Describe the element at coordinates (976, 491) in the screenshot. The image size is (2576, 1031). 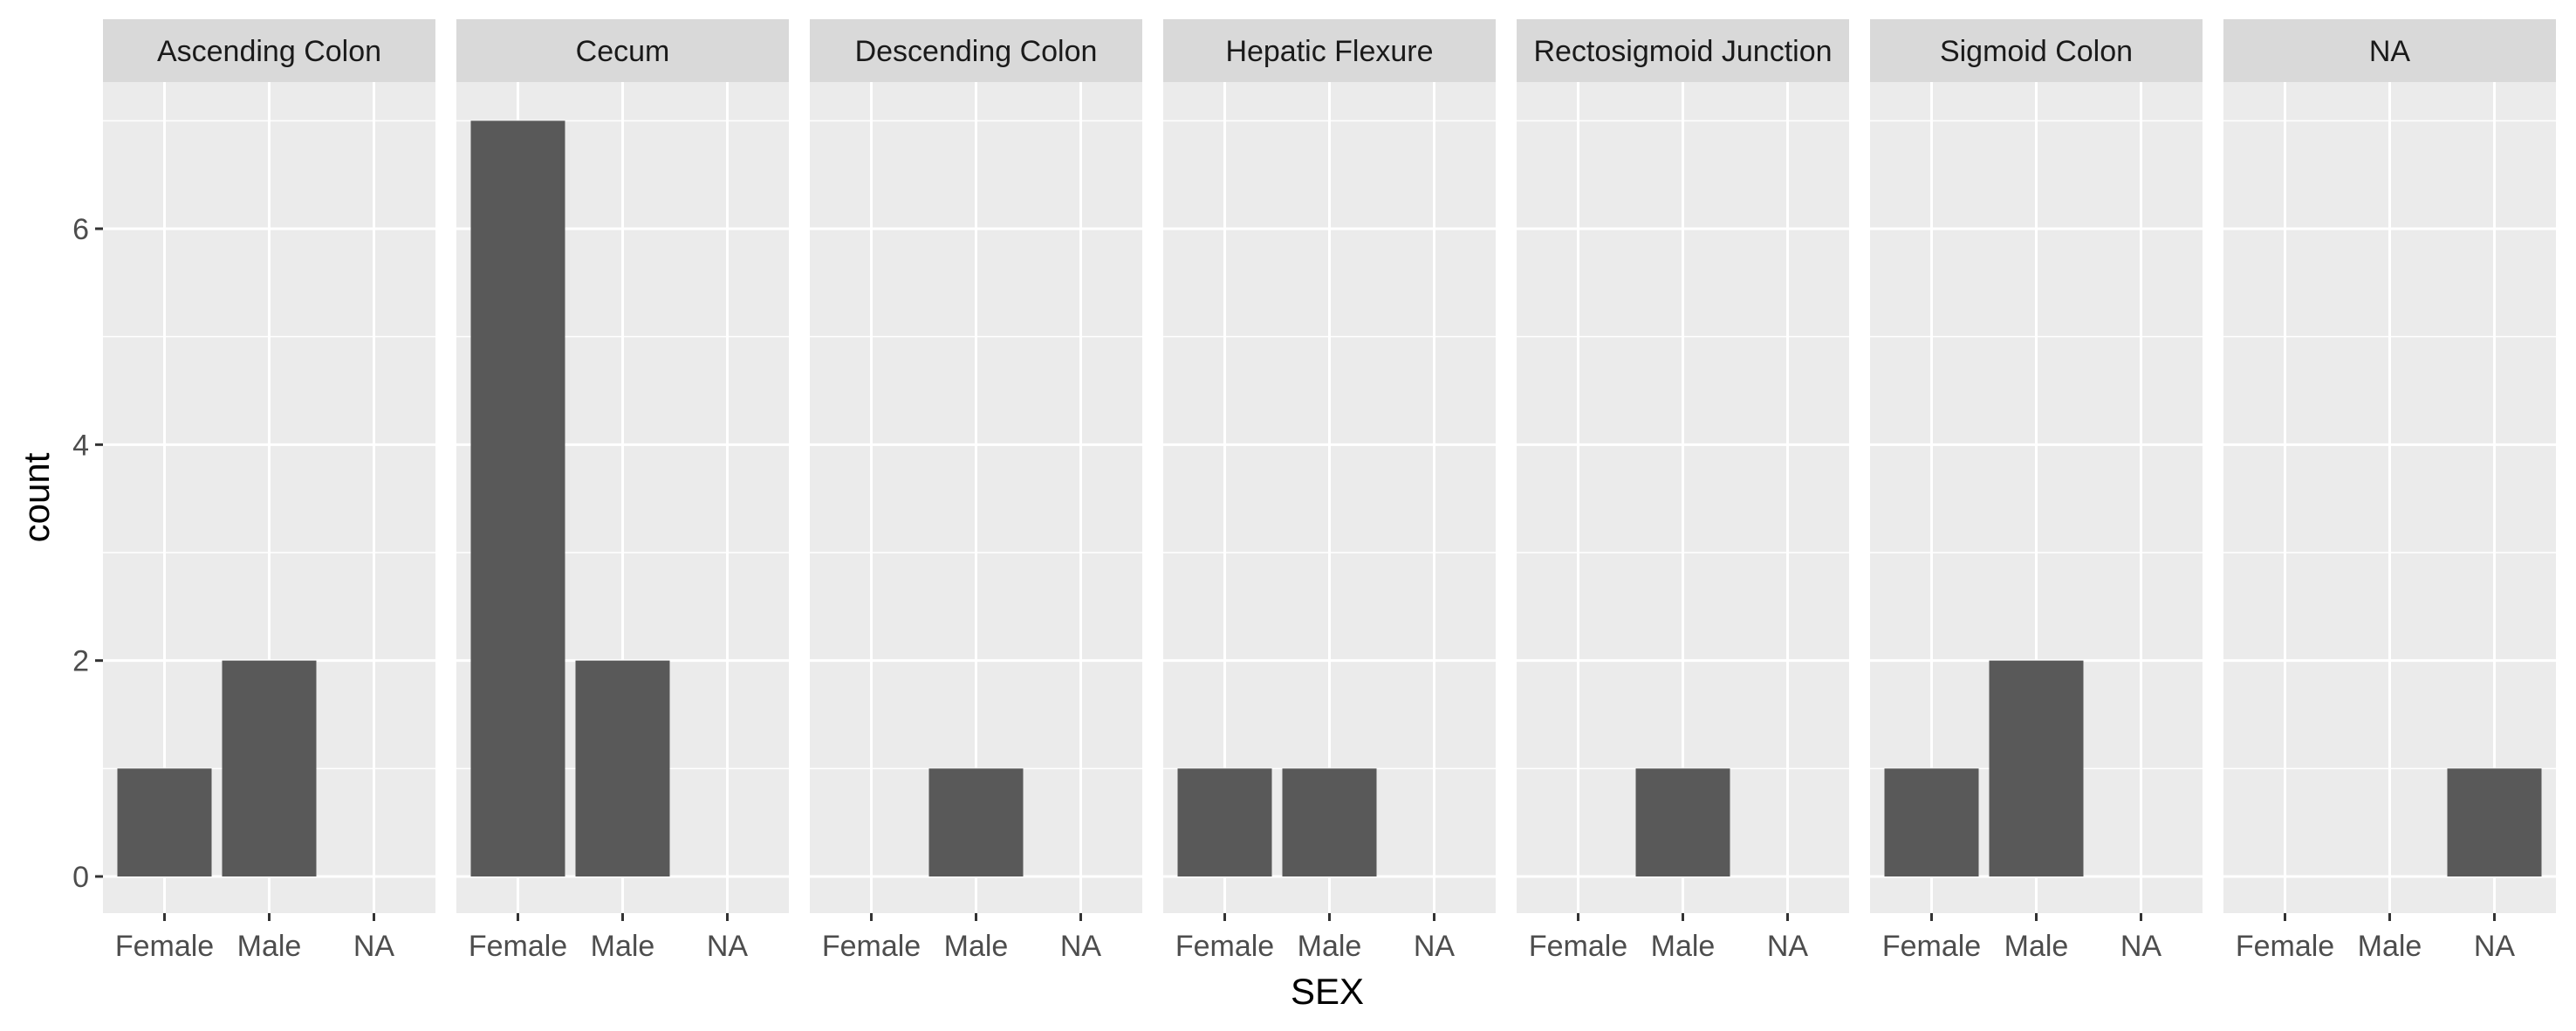
I see `facet-panel: Descending Colon Female Male NA` at that location.